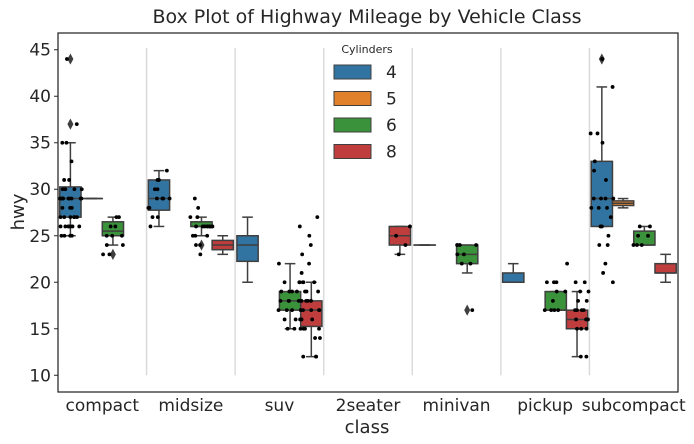 This screenshot has width=694, height=444. Describe the element at coordinates (391, 153) in the screenshot. I see `legend-label-8: 8` at that location.